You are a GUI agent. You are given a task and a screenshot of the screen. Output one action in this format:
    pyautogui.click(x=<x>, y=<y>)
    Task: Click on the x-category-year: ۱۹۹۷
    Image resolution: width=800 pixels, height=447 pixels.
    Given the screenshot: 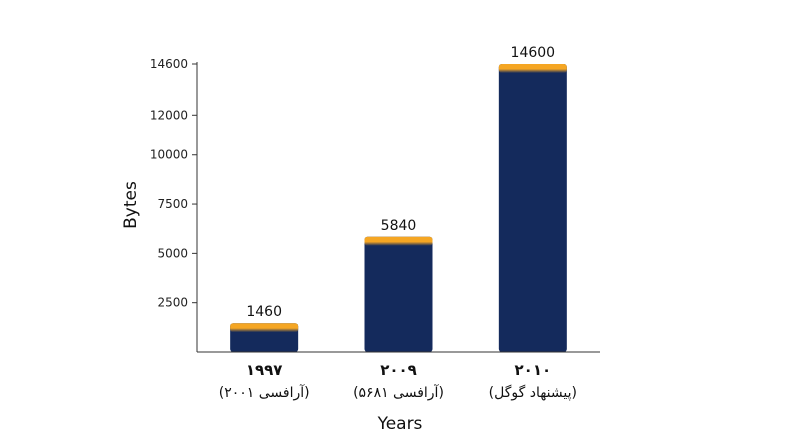 What is the action you would take?
    pyautogui.click(x=264, y=370)
    